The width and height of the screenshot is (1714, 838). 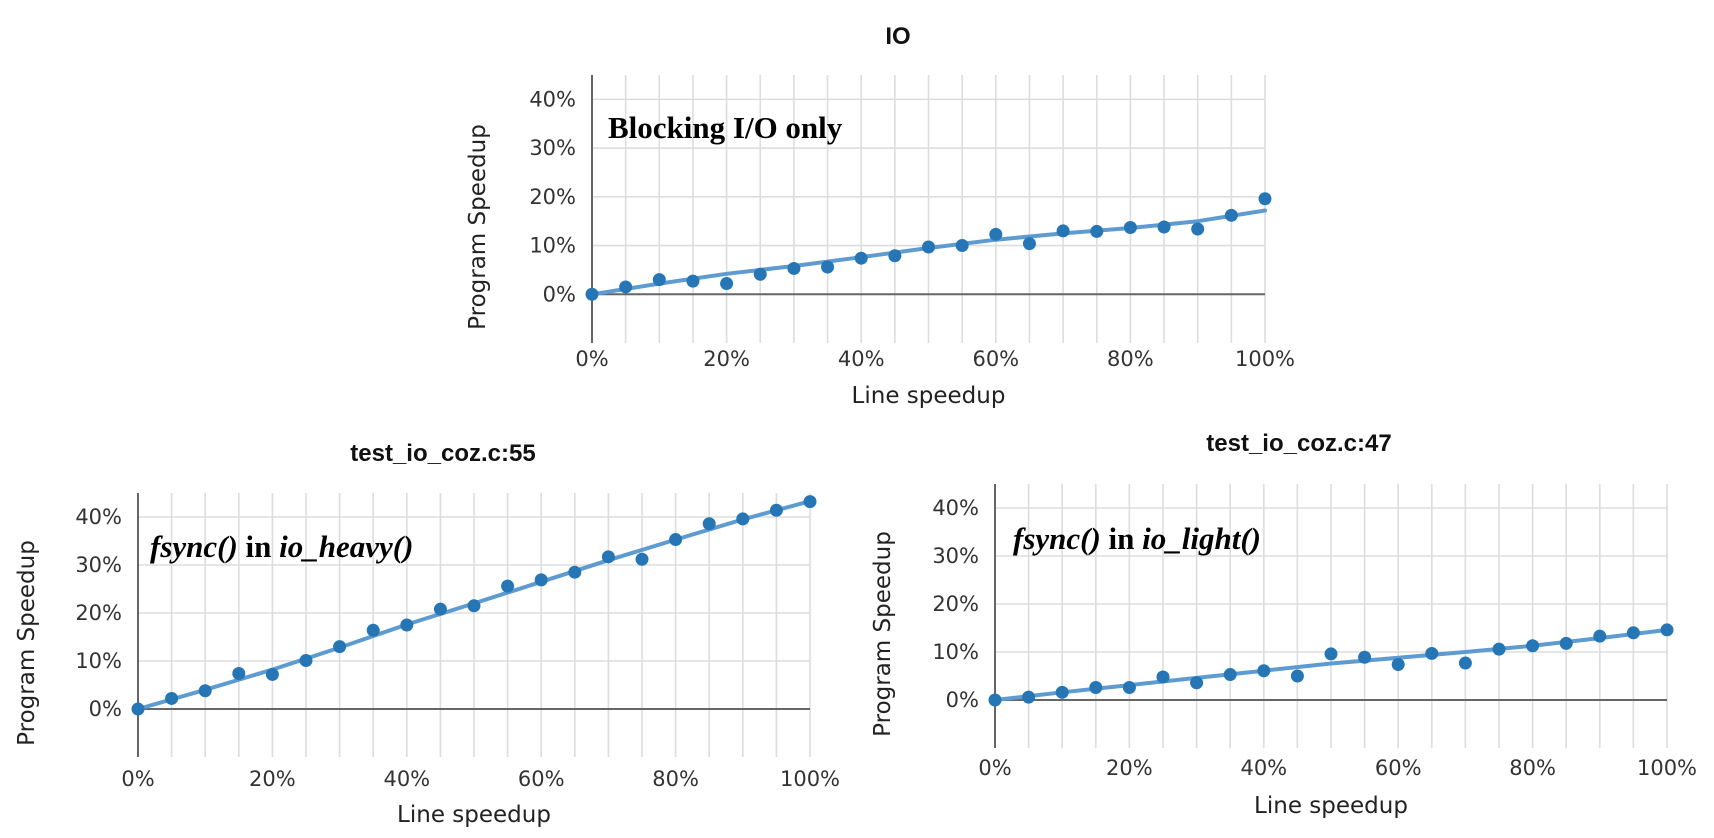 I want to click on annotation-part: Blocking I/O only, so click(x=725, y=127).